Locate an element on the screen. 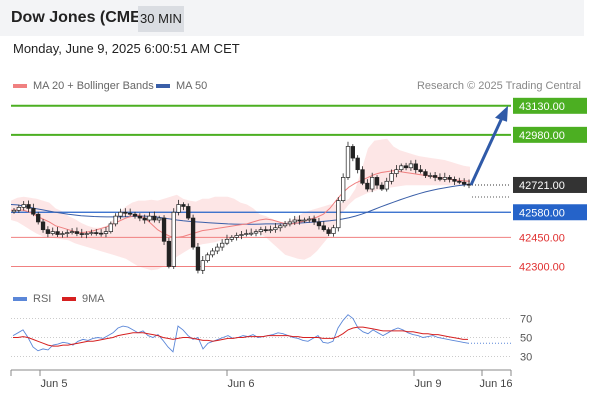 Image resolution: width=590 pixels, height=400 pixels. level-tag-43130.00 is located at coordinates (550, 105).